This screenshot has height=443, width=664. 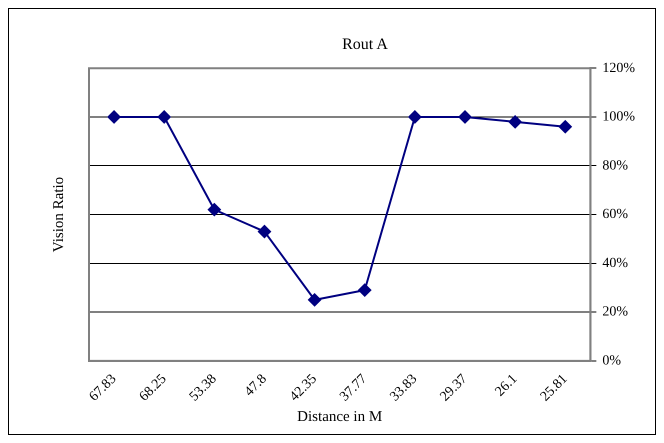 I want to click on x-tick-label: 47.8, so click(x=256, y=386).